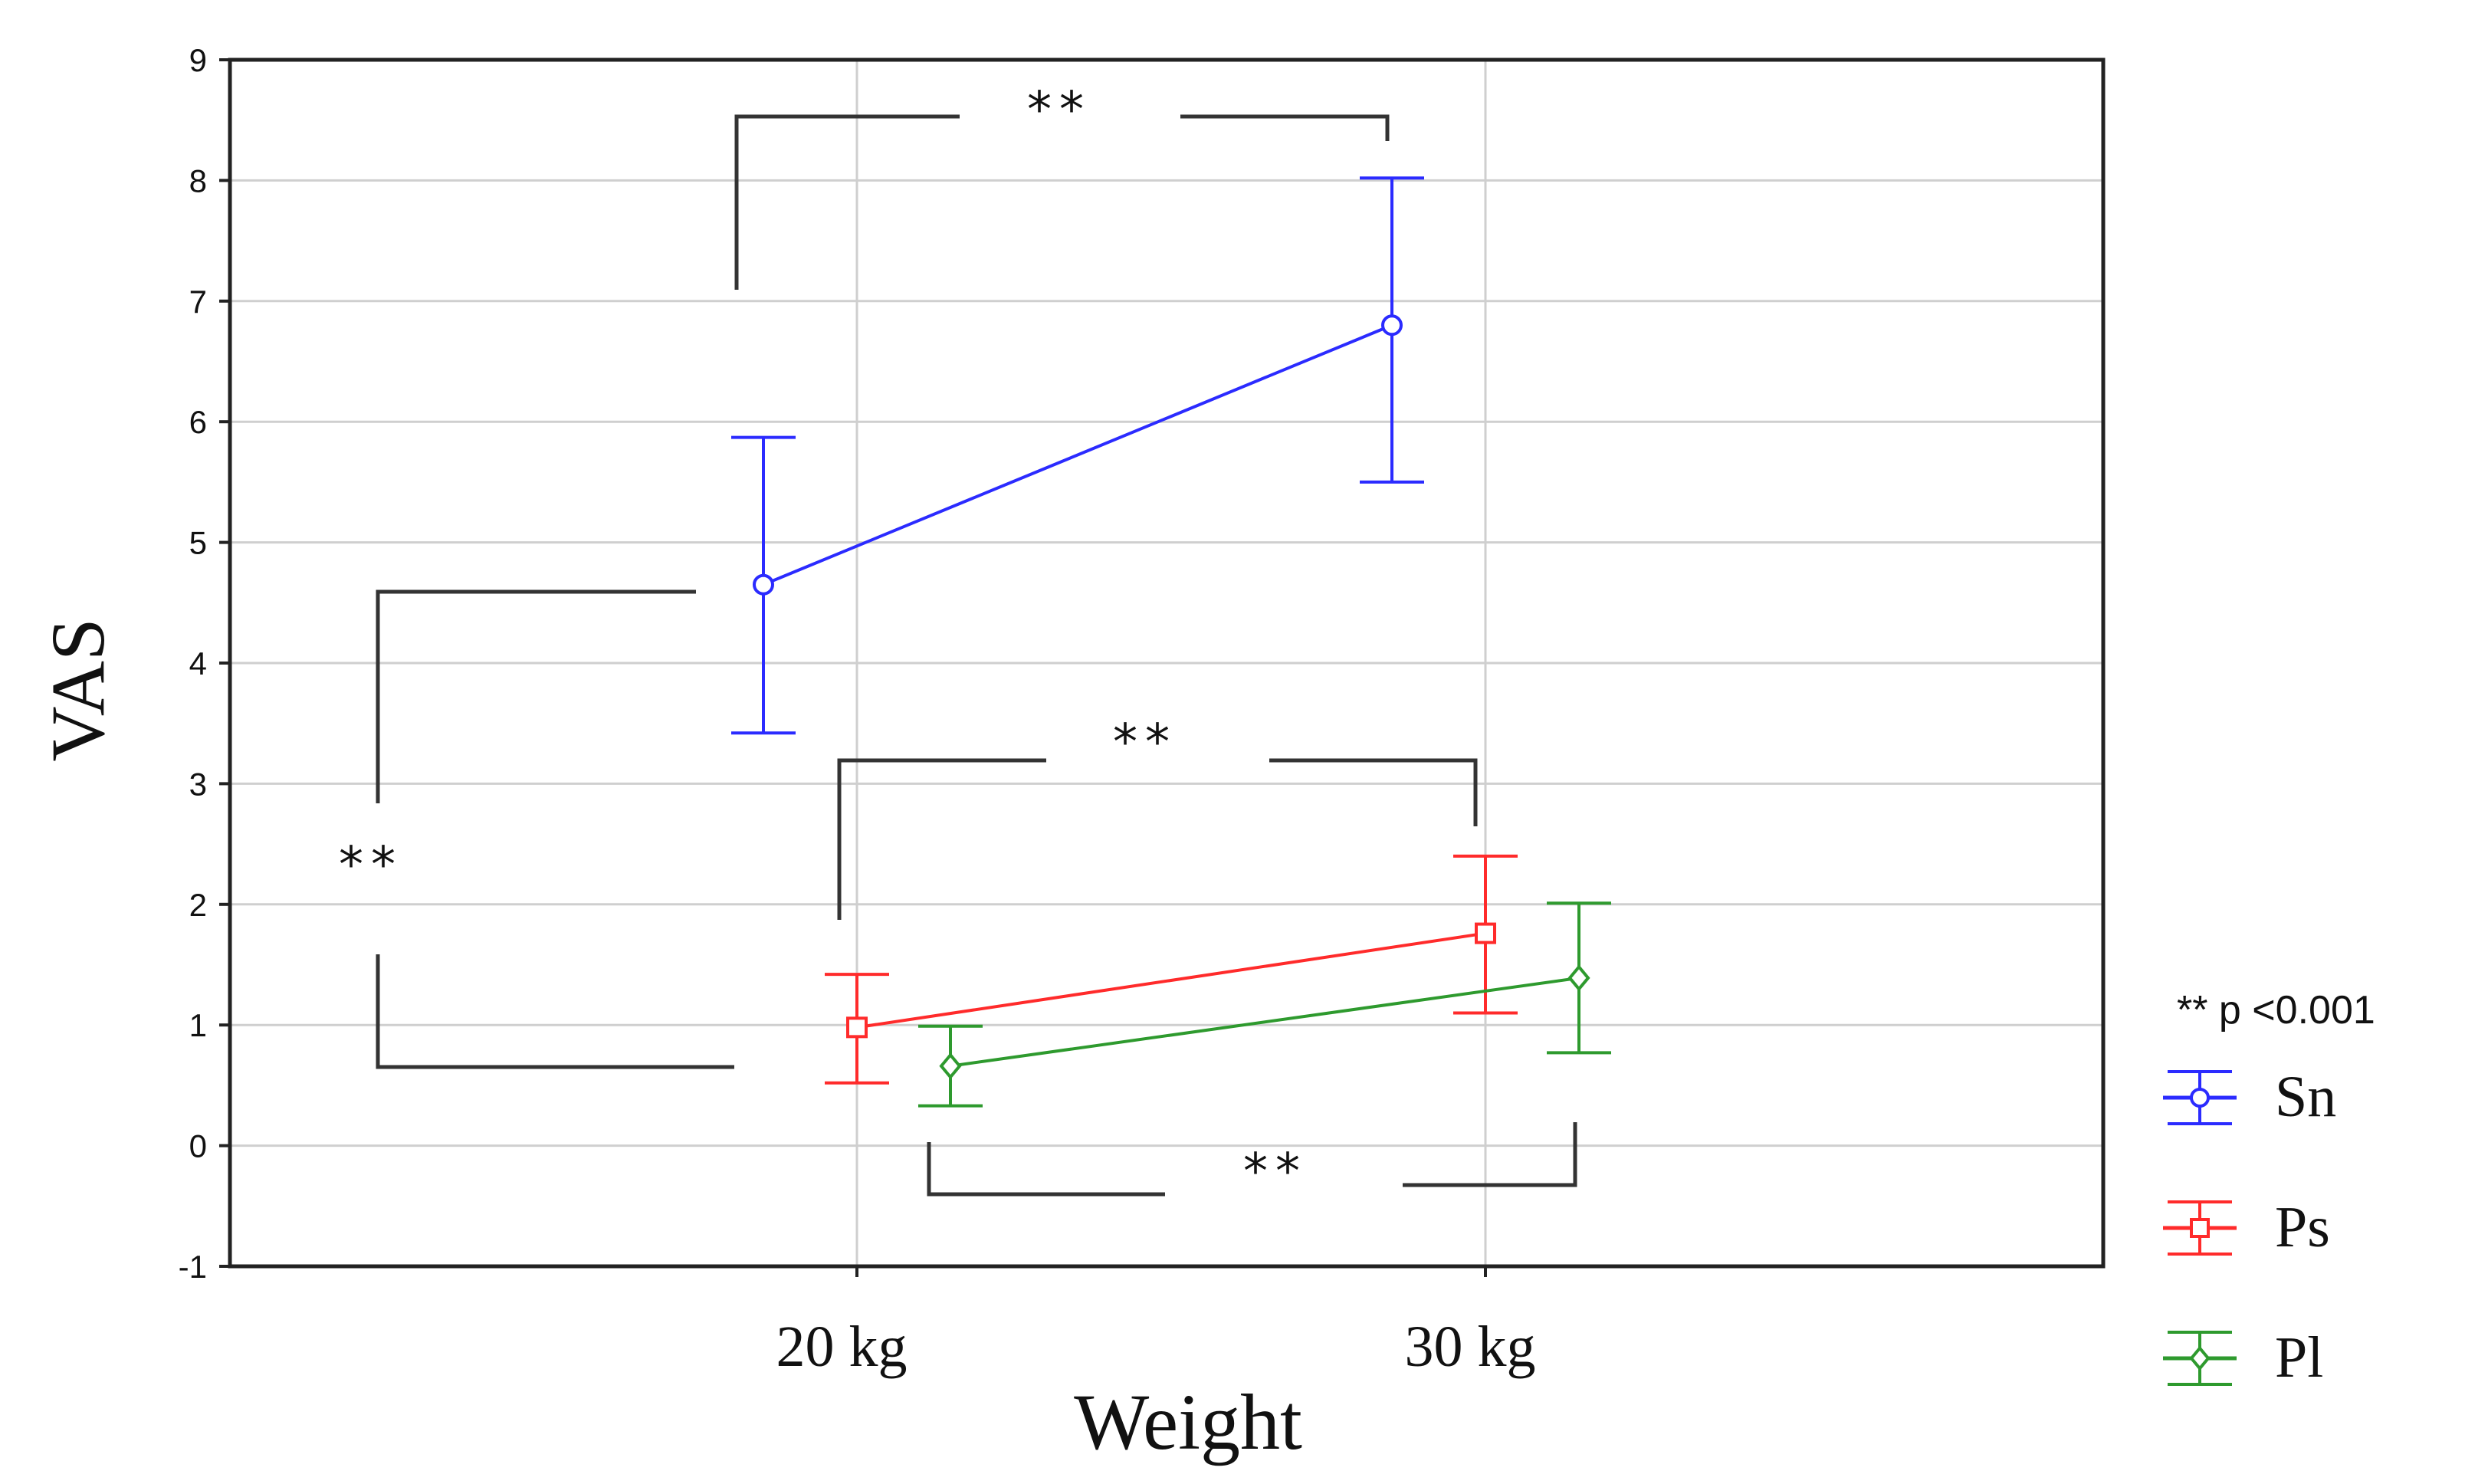 This screenshot has width=2465, height=1484. Describe the element at coordinates (555, 1011) in the screenshot. I see `bracket-20kg-groups-bottom` at that location.